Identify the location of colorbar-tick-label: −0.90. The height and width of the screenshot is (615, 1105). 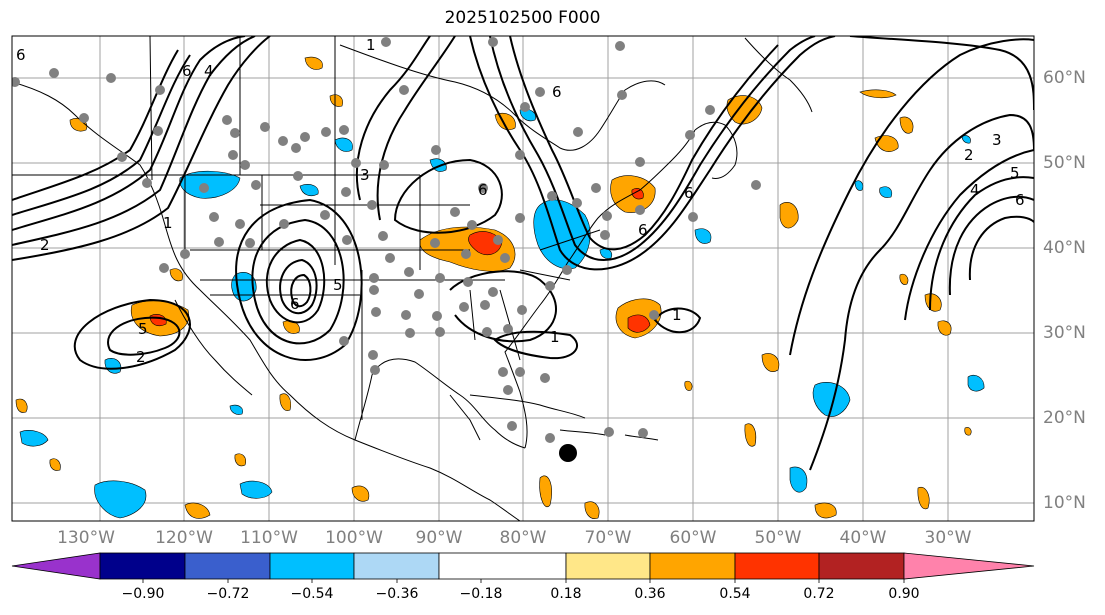
(143, 594).